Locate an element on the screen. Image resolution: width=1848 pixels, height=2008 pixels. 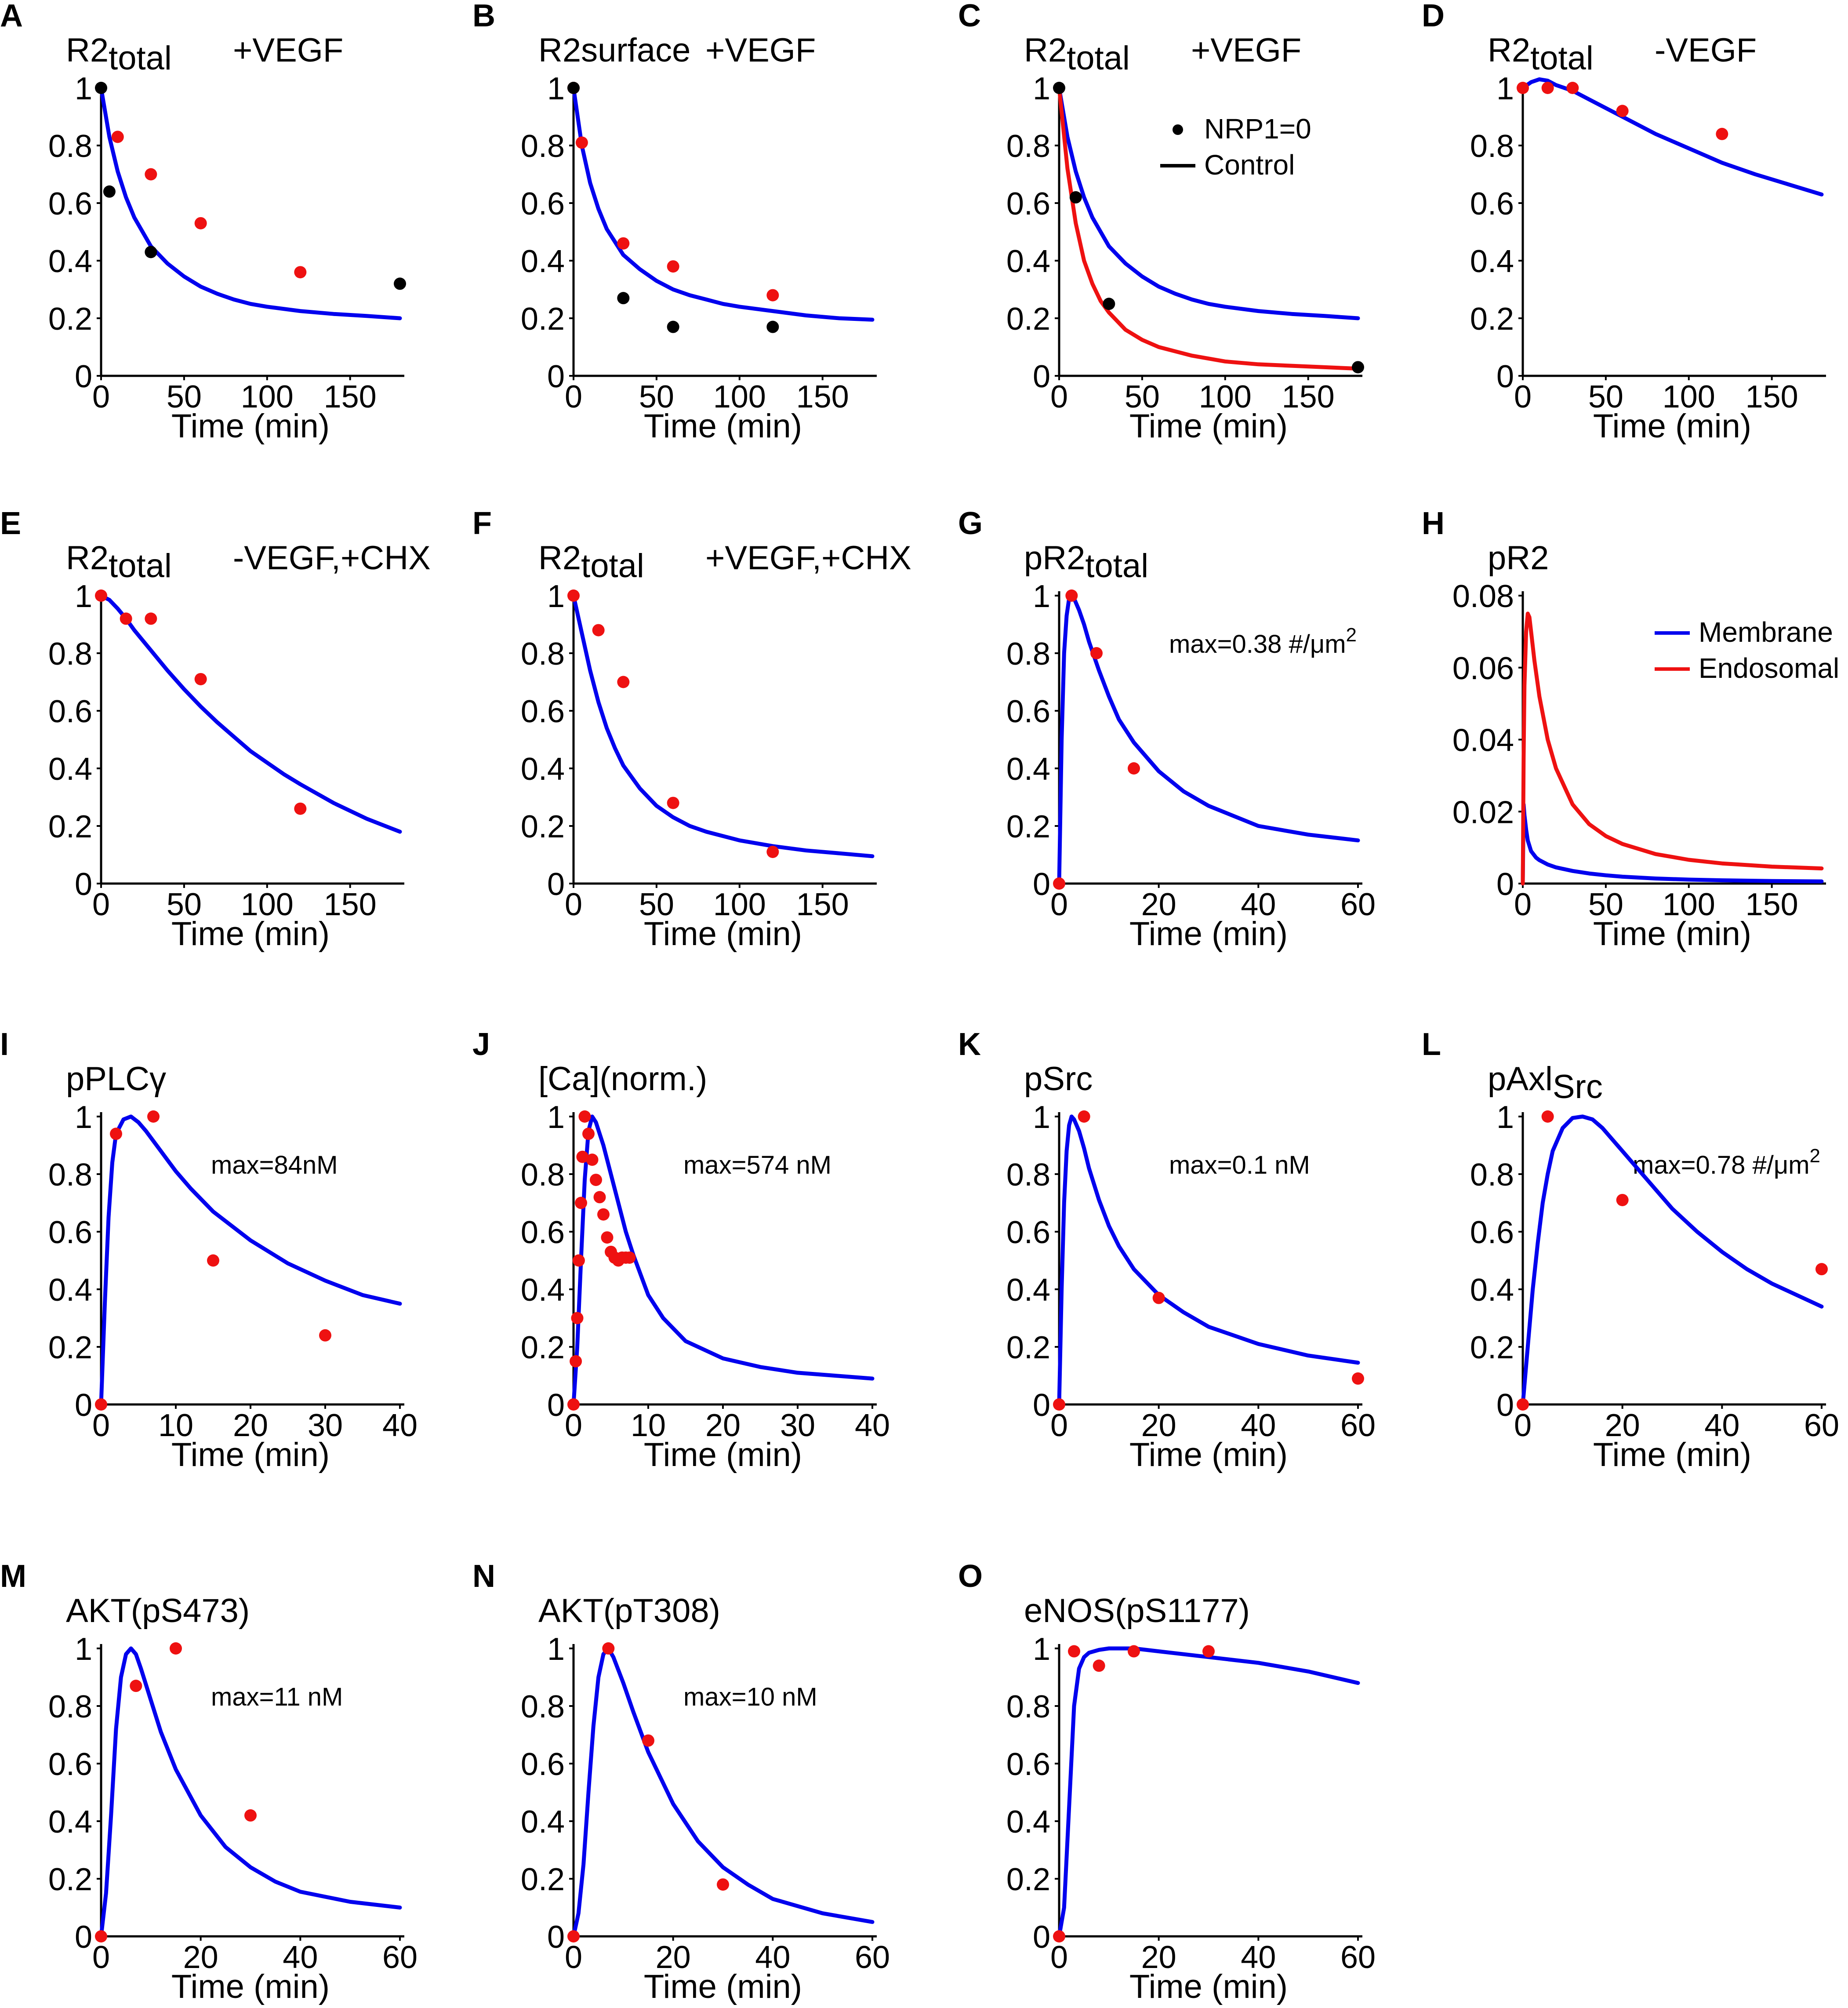
annotation-main: max=0.78 #/μm is located at coordinates (1722, 1165).